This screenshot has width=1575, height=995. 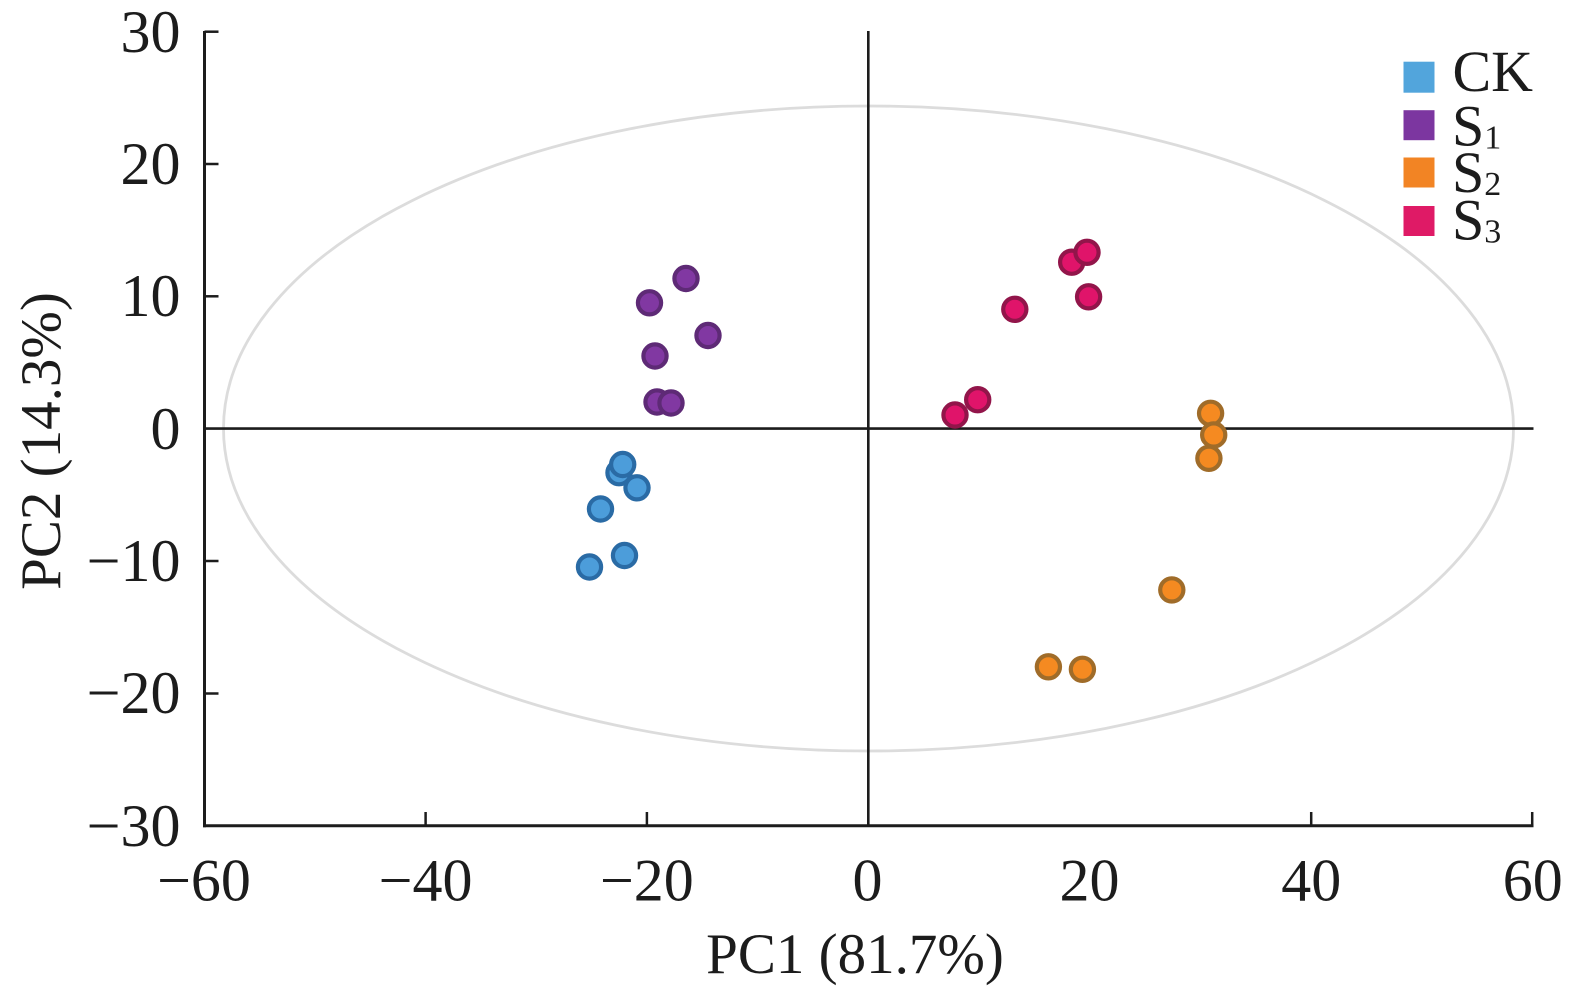 I want to click on svg-text: PC2 (14.3%), so click(x=41, y=441).